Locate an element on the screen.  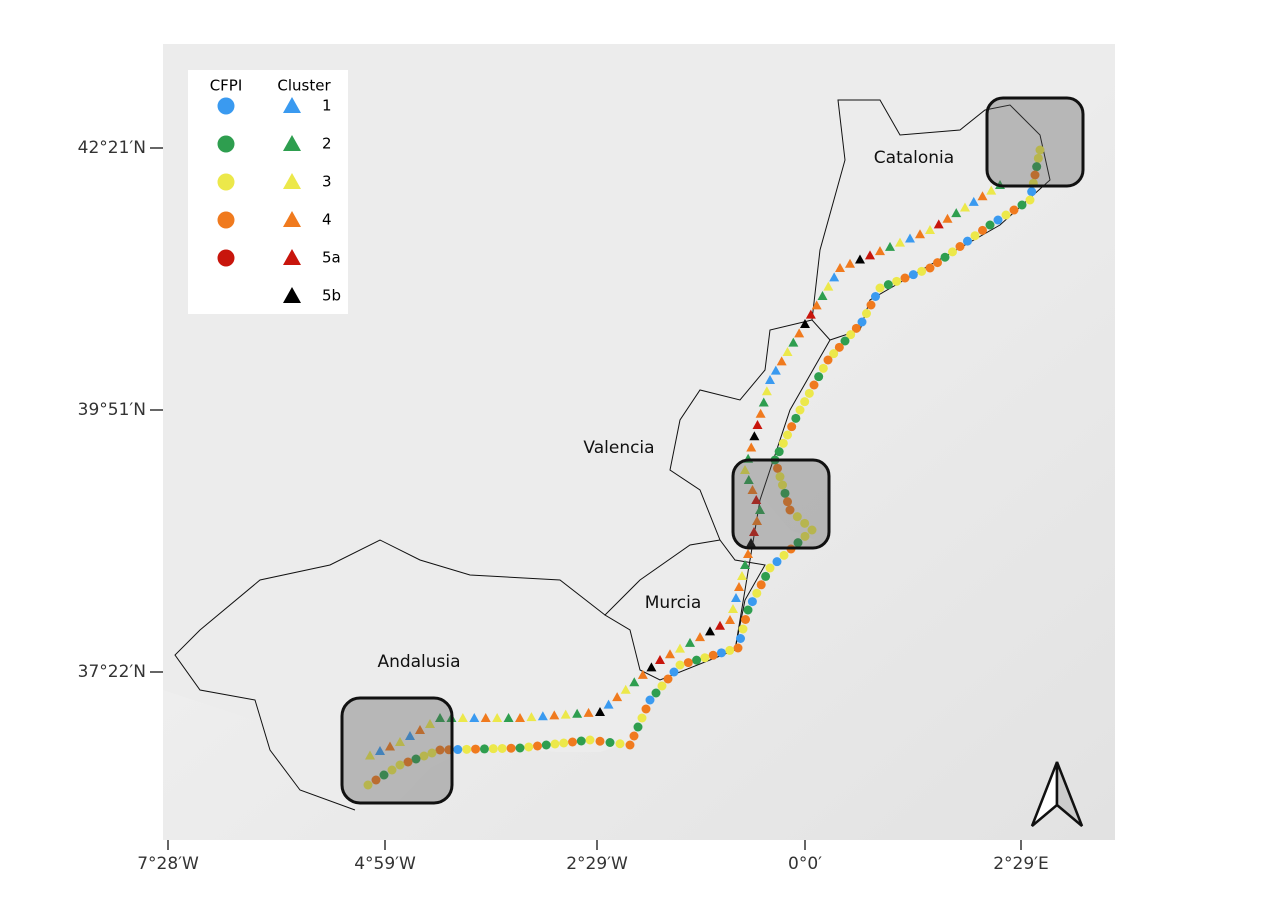
y-tick-label: 42°21′N is located at coordinates (112, 148).